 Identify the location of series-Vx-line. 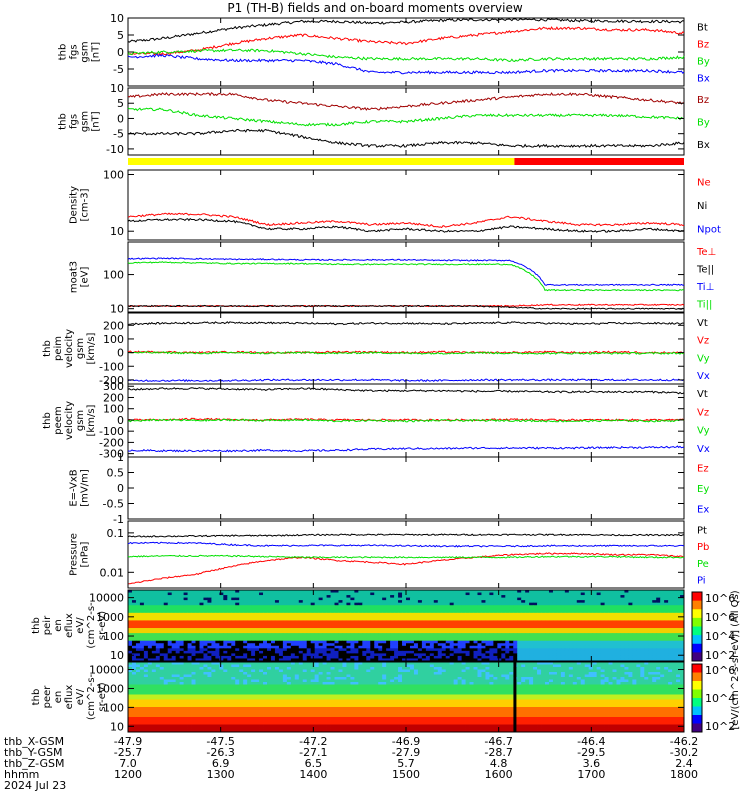
(406, 449).